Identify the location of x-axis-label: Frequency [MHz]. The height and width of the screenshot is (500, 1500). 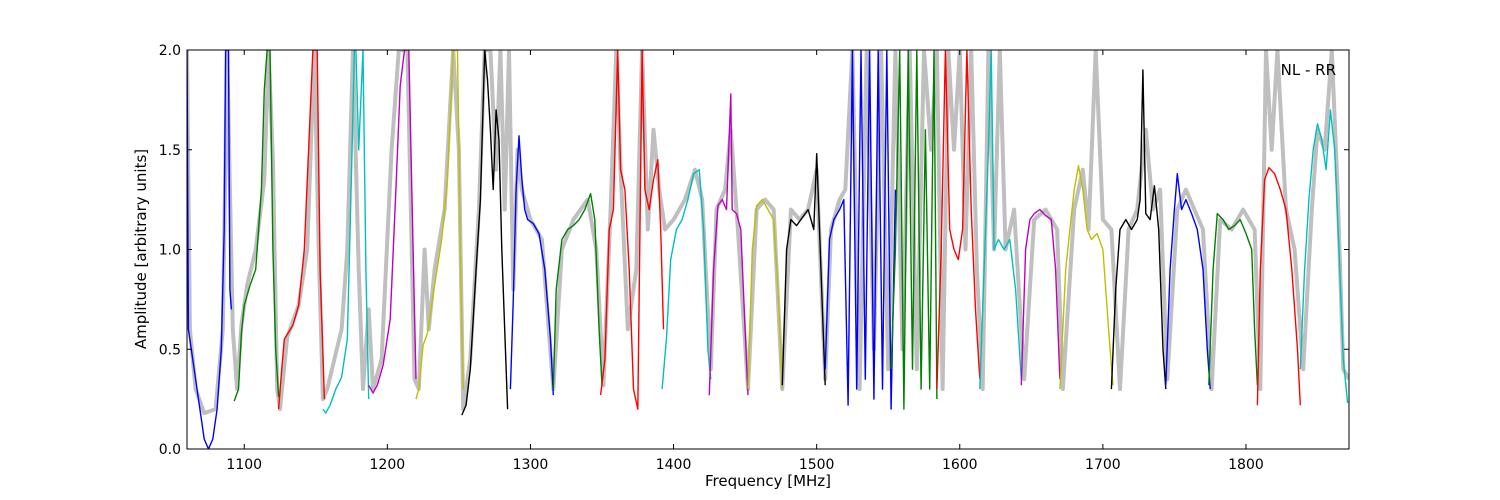
(768, 481).